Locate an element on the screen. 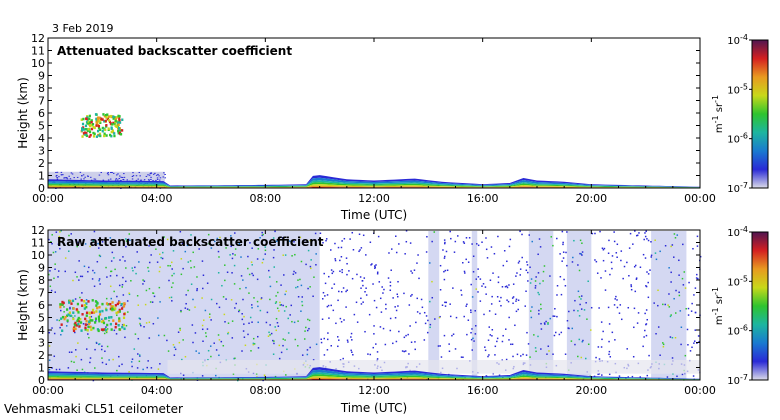  colorbar-tick-label: 10-4 is located at coordinates (737, 232).